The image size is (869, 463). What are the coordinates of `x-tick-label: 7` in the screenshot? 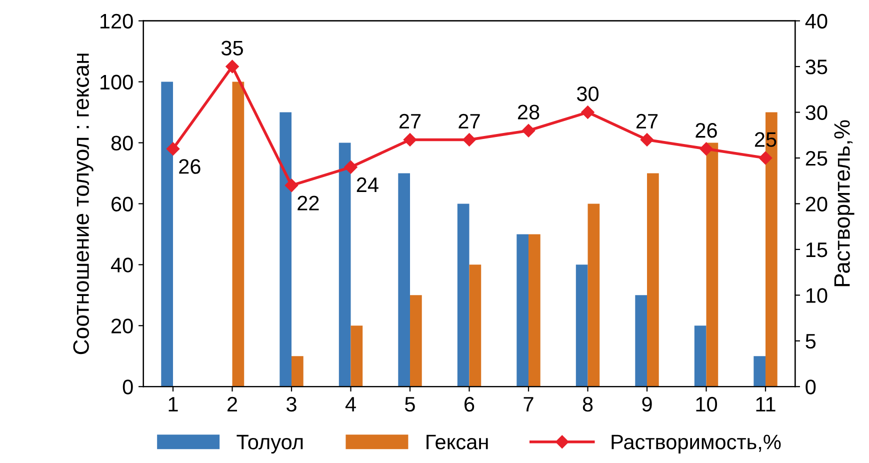 It's located at (529, 404).